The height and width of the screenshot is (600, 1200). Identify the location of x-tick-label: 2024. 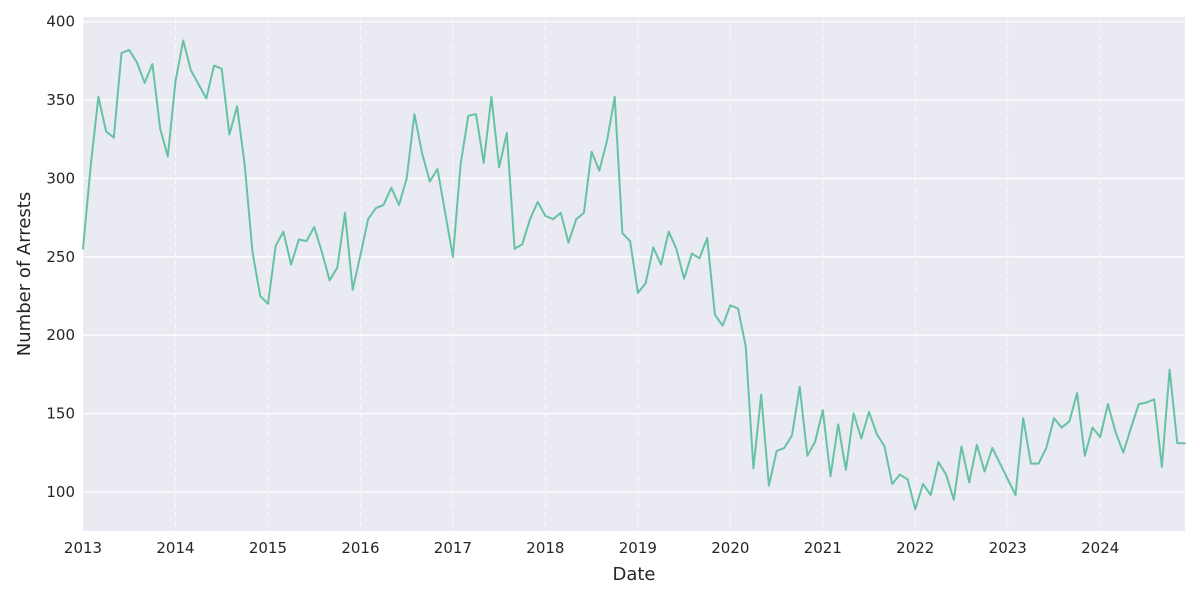
(1100, 548).